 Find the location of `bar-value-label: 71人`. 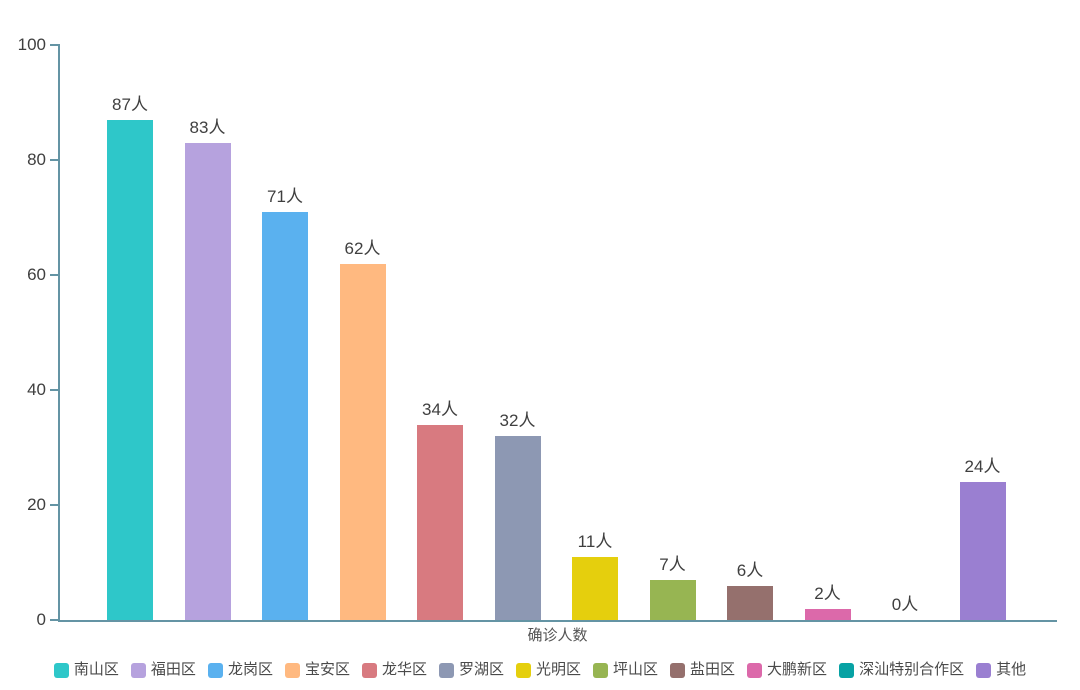

bar-value-label: 71人 is located at coordinates (285, 196).